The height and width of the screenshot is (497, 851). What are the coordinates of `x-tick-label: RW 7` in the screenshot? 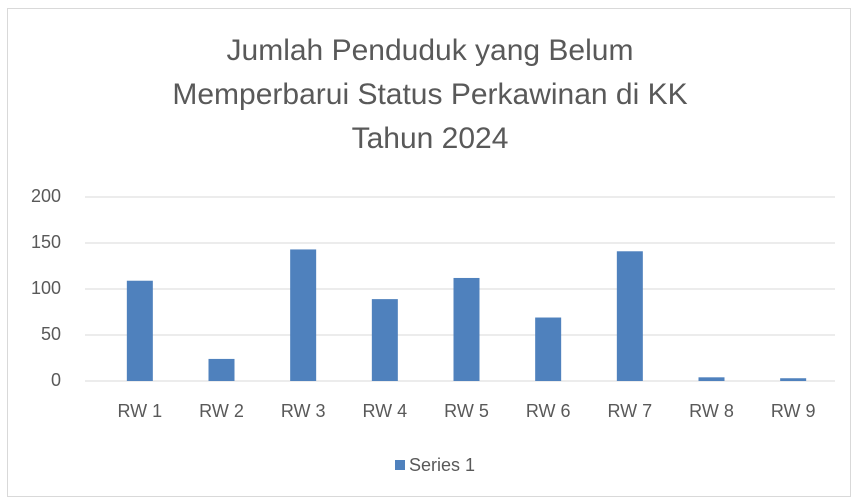 It's located at (629, 411).